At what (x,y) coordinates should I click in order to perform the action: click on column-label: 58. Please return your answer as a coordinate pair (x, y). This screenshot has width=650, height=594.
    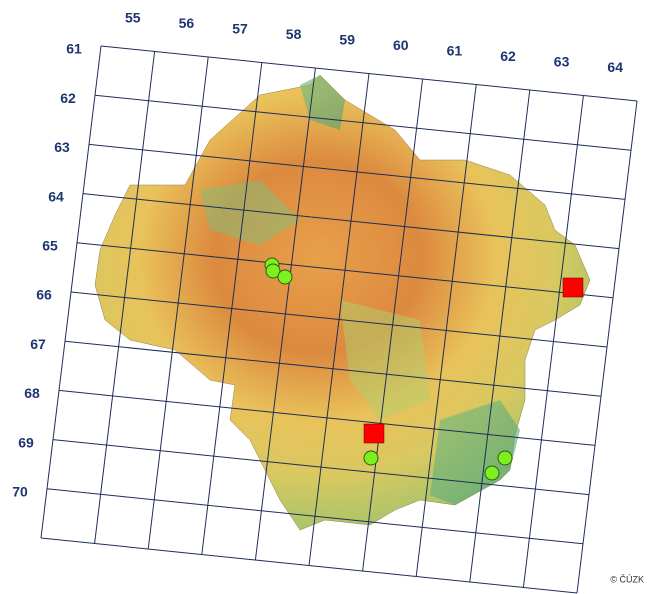
    Looking at the image, I should click on (294, 34).